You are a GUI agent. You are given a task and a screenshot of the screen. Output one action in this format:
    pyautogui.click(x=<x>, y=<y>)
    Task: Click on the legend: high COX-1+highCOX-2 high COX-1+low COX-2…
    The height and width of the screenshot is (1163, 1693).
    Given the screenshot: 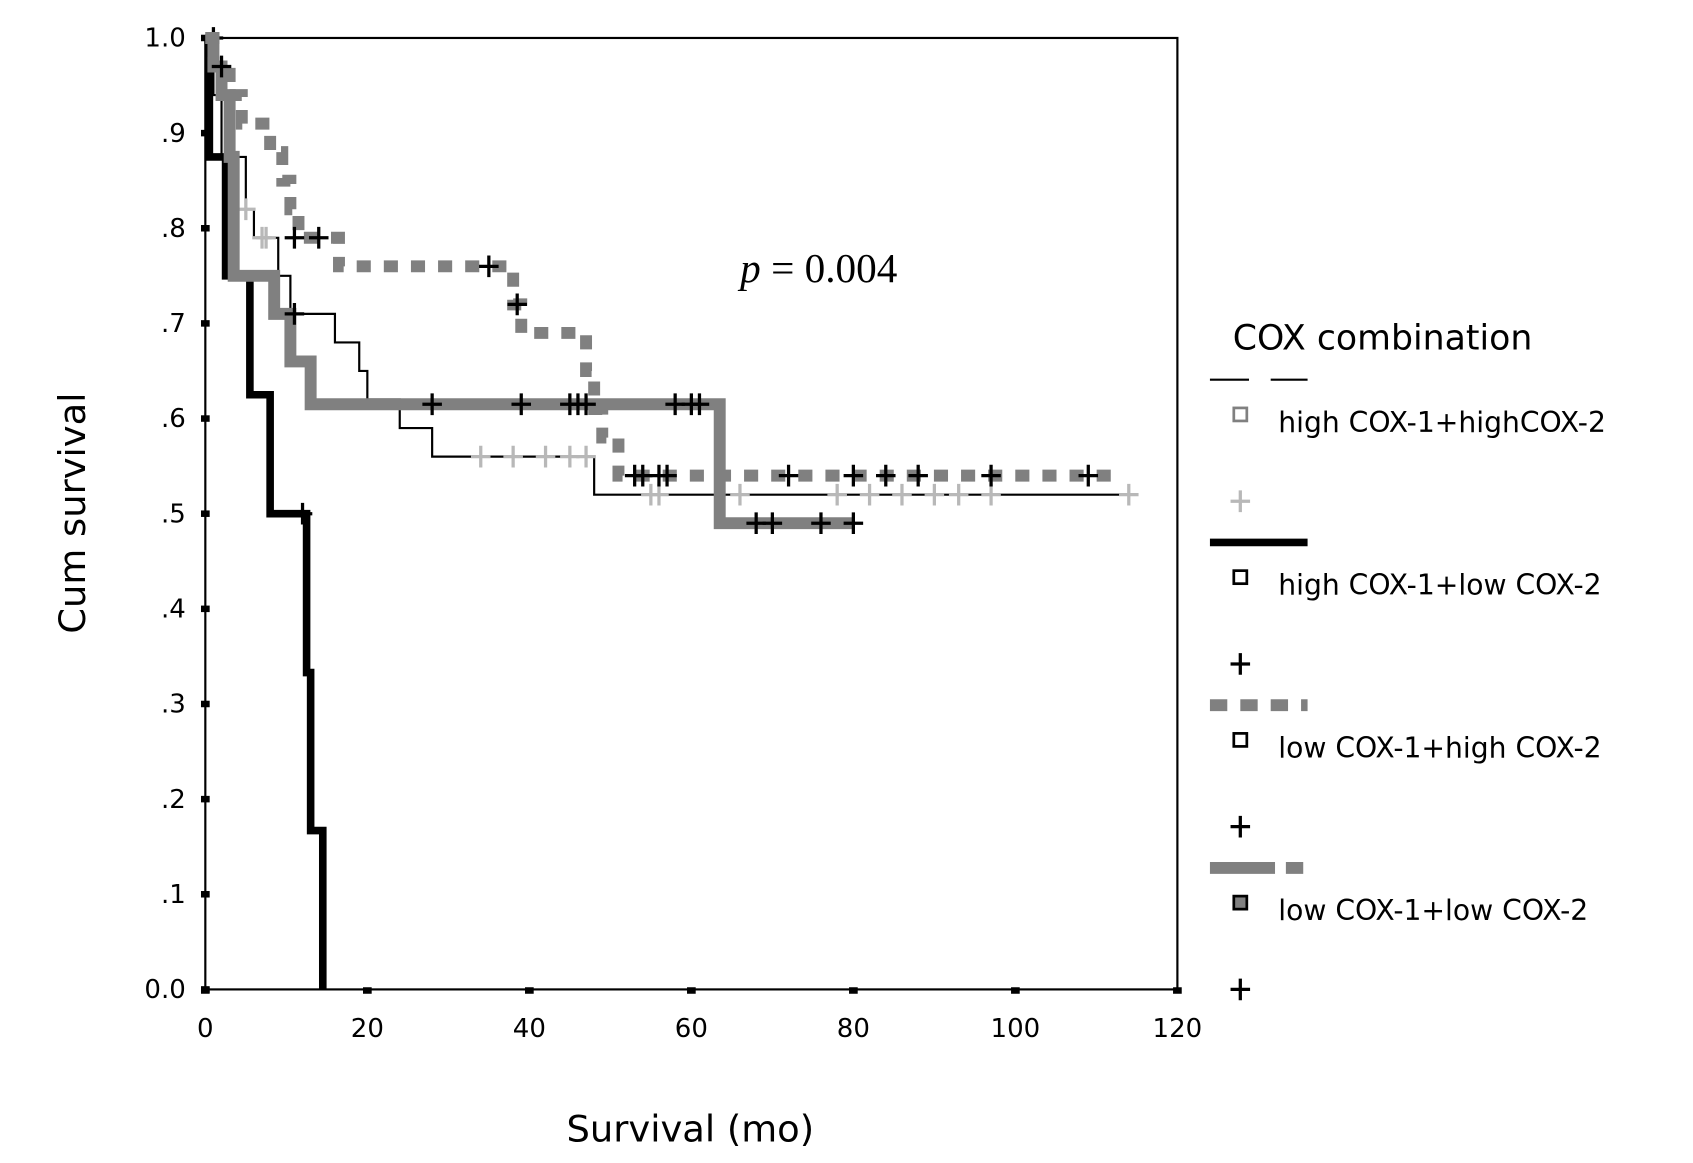 What is the action you would take?
    pyautogui.click(x=1407, y=689)
    